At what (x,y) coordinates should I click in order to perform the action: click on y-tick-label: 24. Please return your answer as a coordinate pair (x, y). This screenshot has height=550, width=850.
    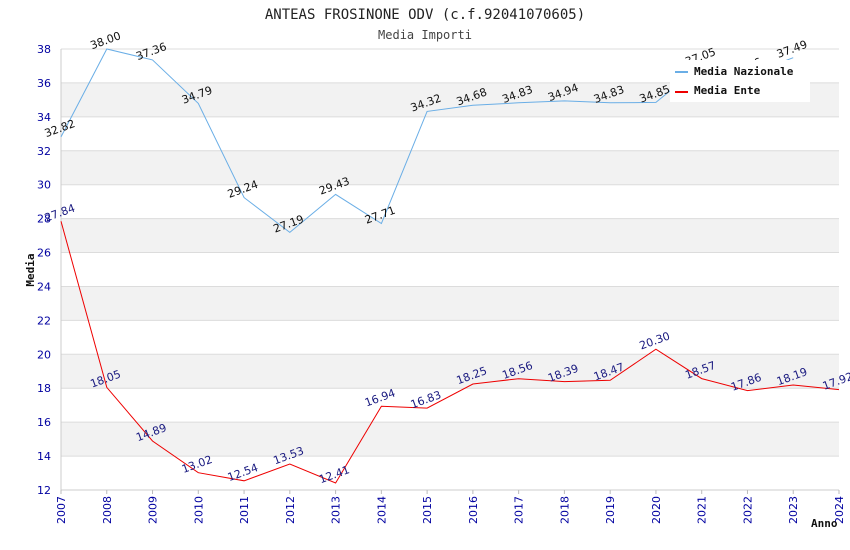
    Looking at the image, I should click on (44, 286).